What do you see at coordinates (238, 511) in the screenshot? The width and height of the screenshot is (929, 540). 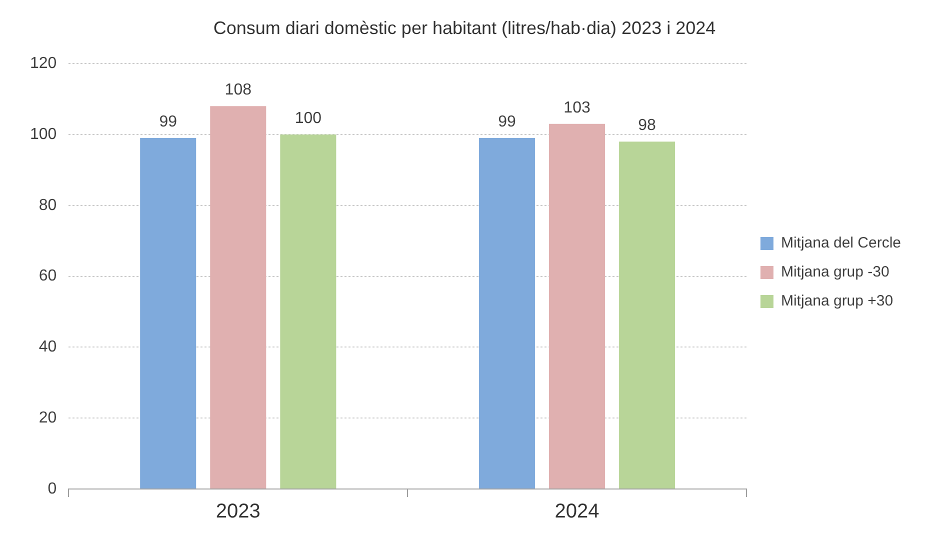 I see `x-tick-label: 2023` at bounding box center [238, 511].